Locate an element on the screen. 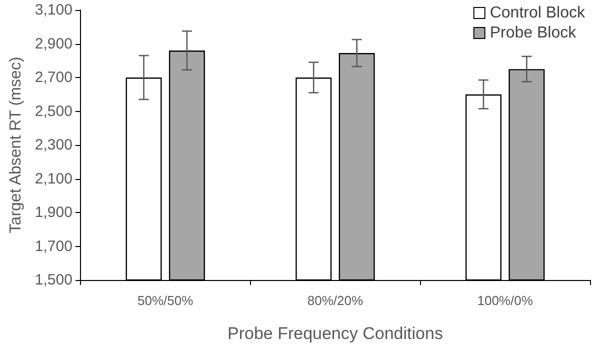 Image resolution: width=598 pixels, height=348 pixels. y-tick-label: 2,900 is located at coordinates (53, 43).